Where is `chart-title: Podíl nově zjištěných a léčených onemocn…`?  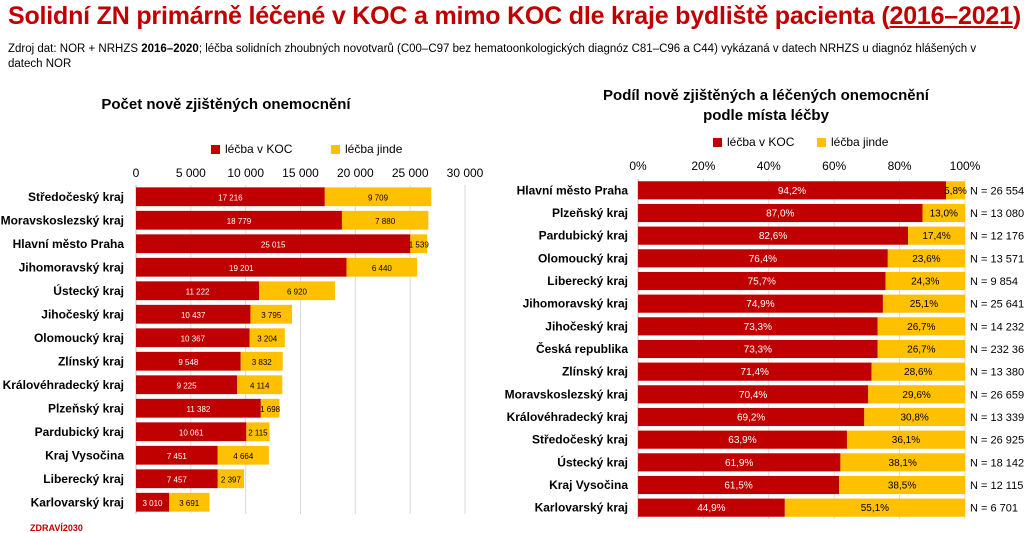 chart-title: Podíl nově zjištěných a léčených onemocn… is located at coordinates (766, 95).